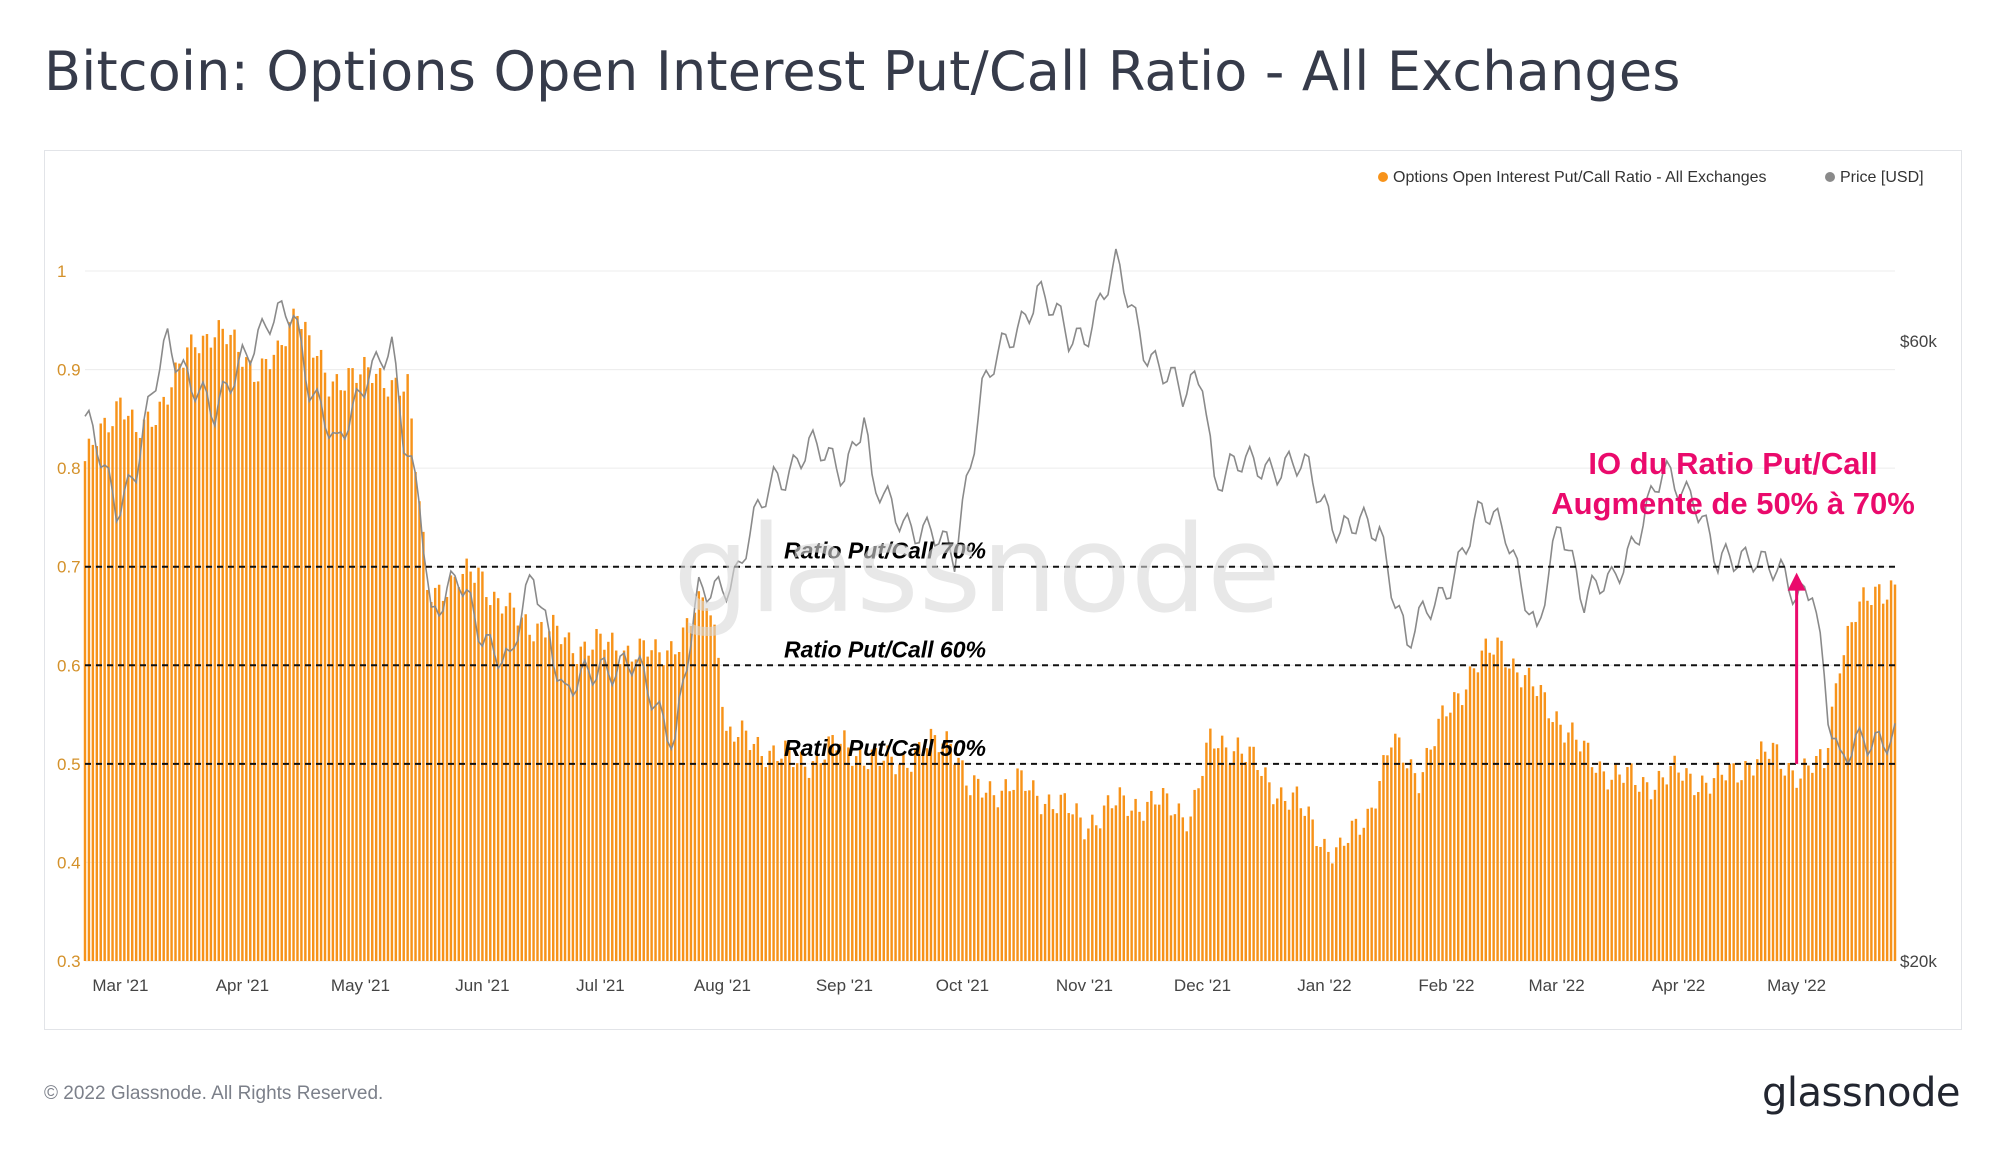  I want to click on x-tick-label: May '21, so click(360, 985).